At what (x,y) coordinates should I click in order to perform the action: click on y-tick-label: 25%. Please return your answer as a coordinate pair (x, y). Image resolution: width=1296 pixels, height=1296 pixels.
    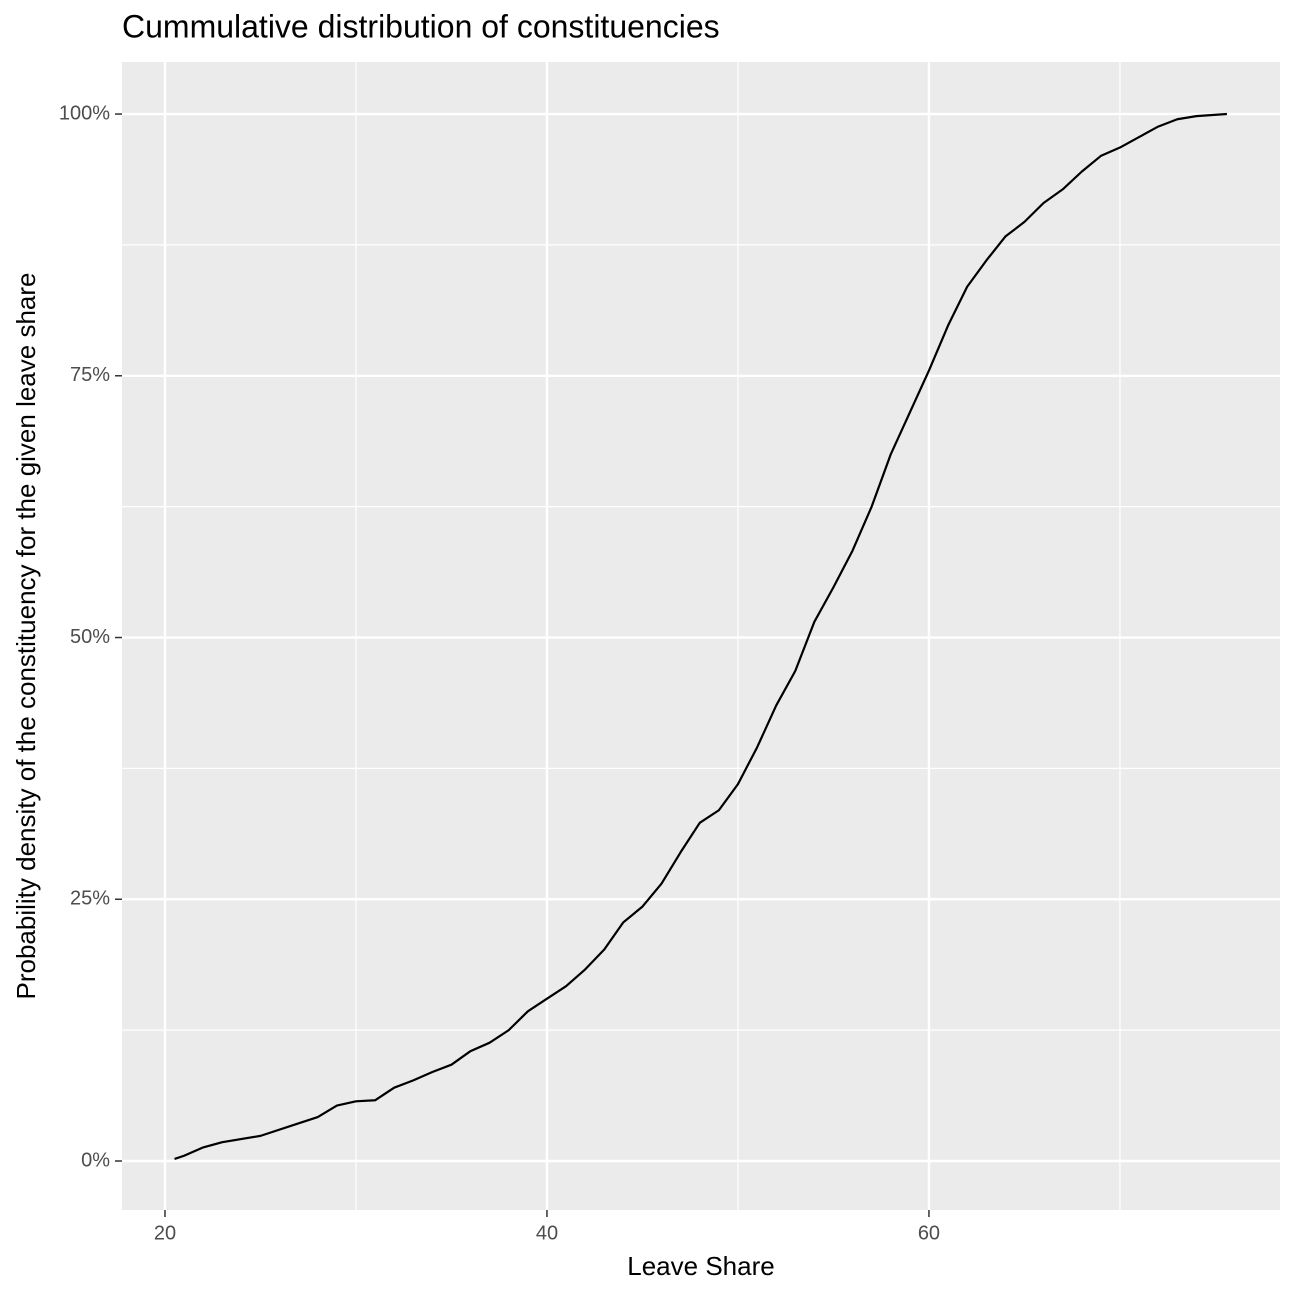
    Looking at the image, I should click on (90, 899).